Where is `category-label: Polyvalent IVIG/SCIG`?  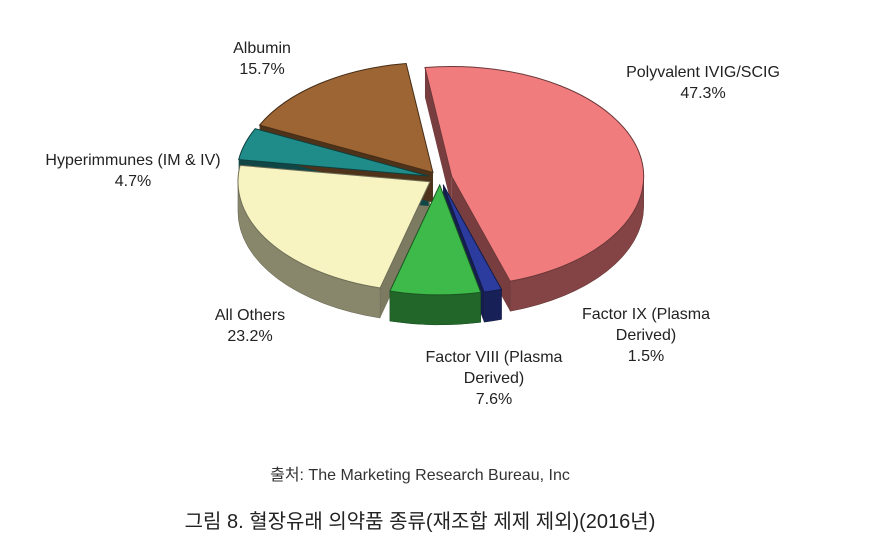 category-label: Polyvalent IVIG/SCIG is located at coordinates (703, 72).